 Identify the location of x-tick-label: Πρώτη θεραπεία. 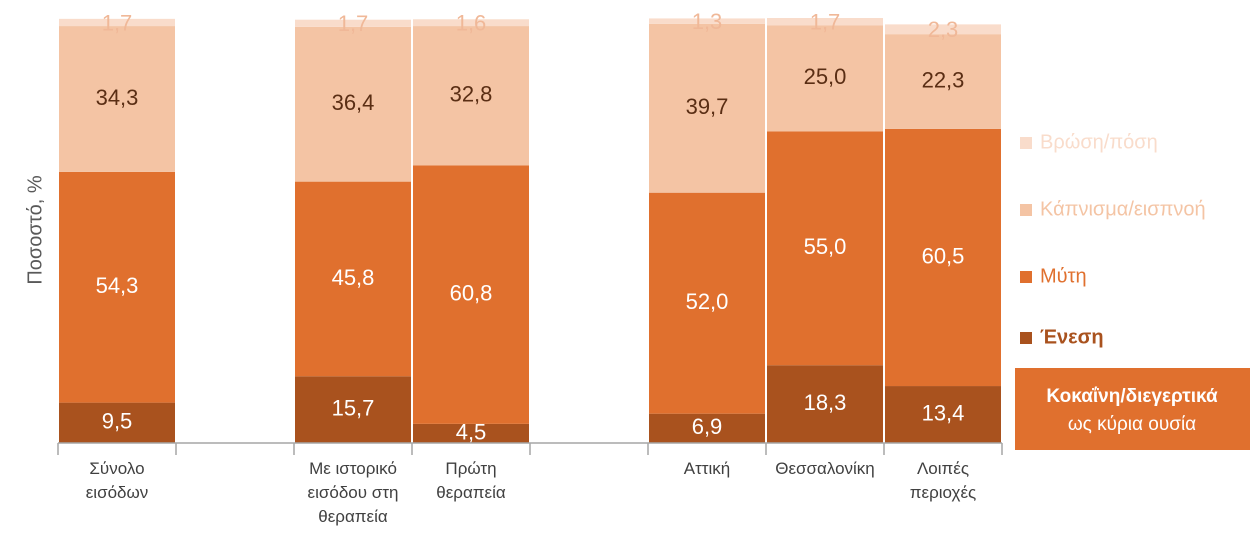
(471, 480).